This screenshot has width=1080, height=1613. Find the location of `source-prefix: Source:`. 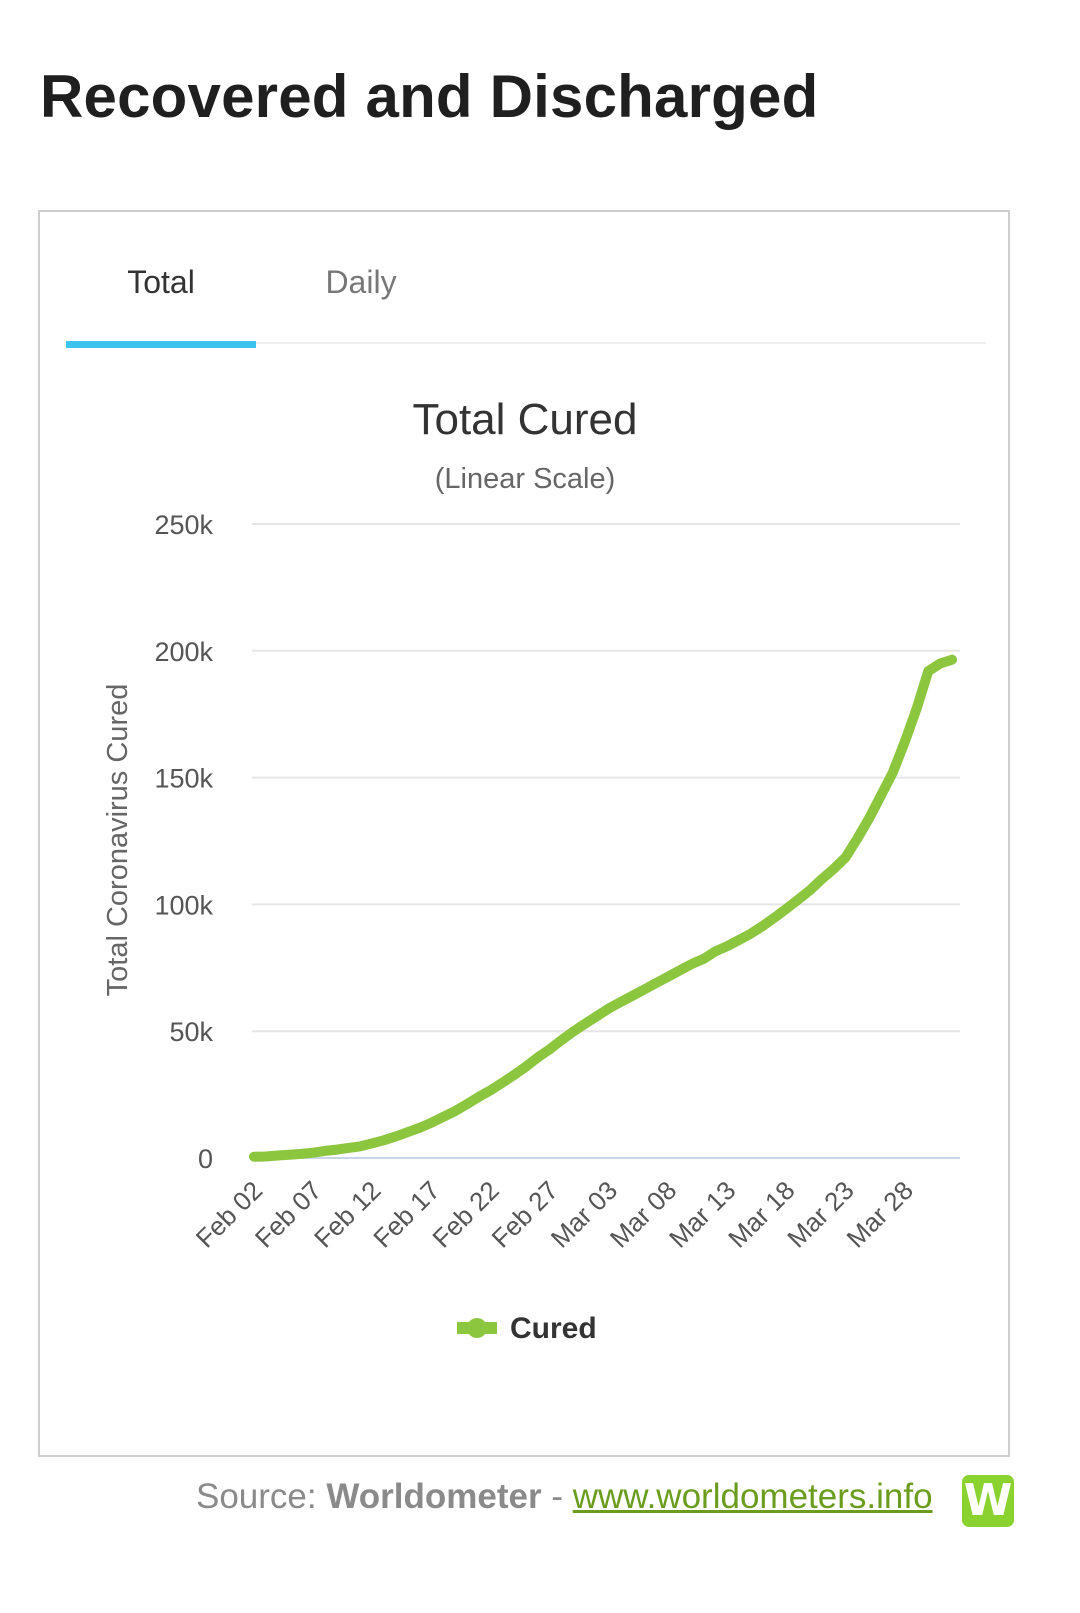

source-prefix: Source: is located at coordinates (261, 1496).